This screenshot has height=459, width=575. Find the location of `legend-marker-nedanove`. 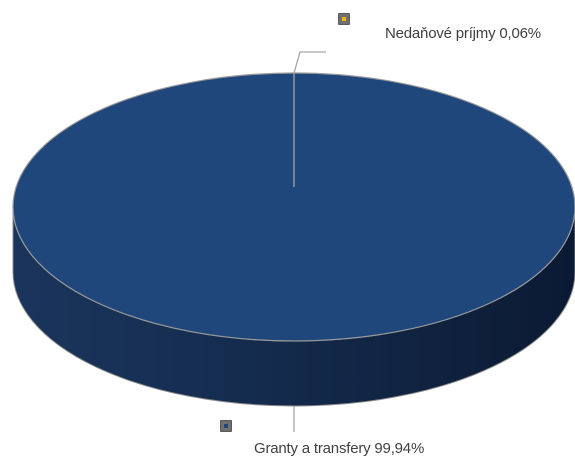

legend-marker-nedanove is located at coordinates (344, 19).